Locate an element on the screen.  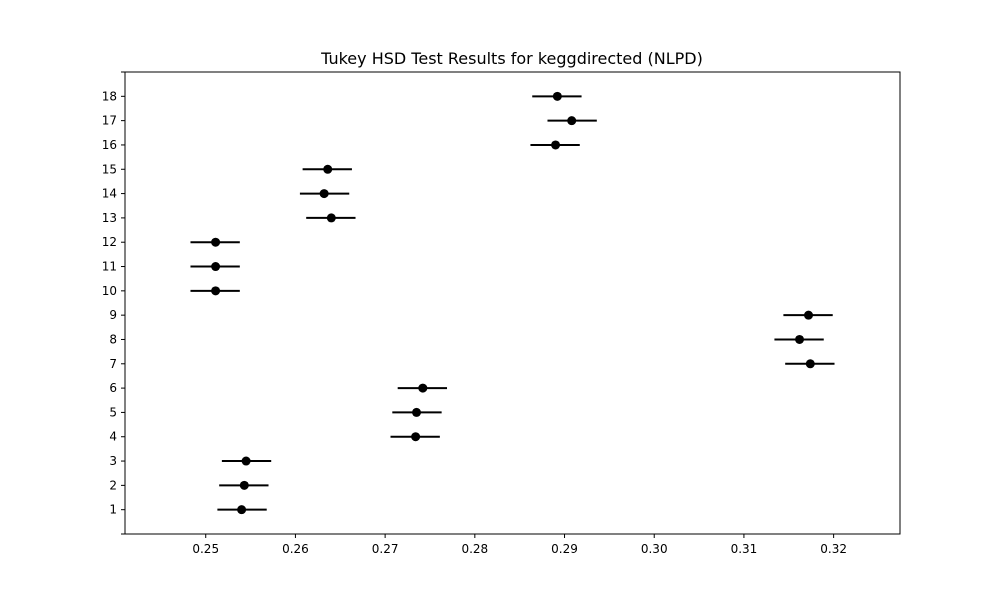
y-tick-label: 8 is located at coordinates (113, 339).